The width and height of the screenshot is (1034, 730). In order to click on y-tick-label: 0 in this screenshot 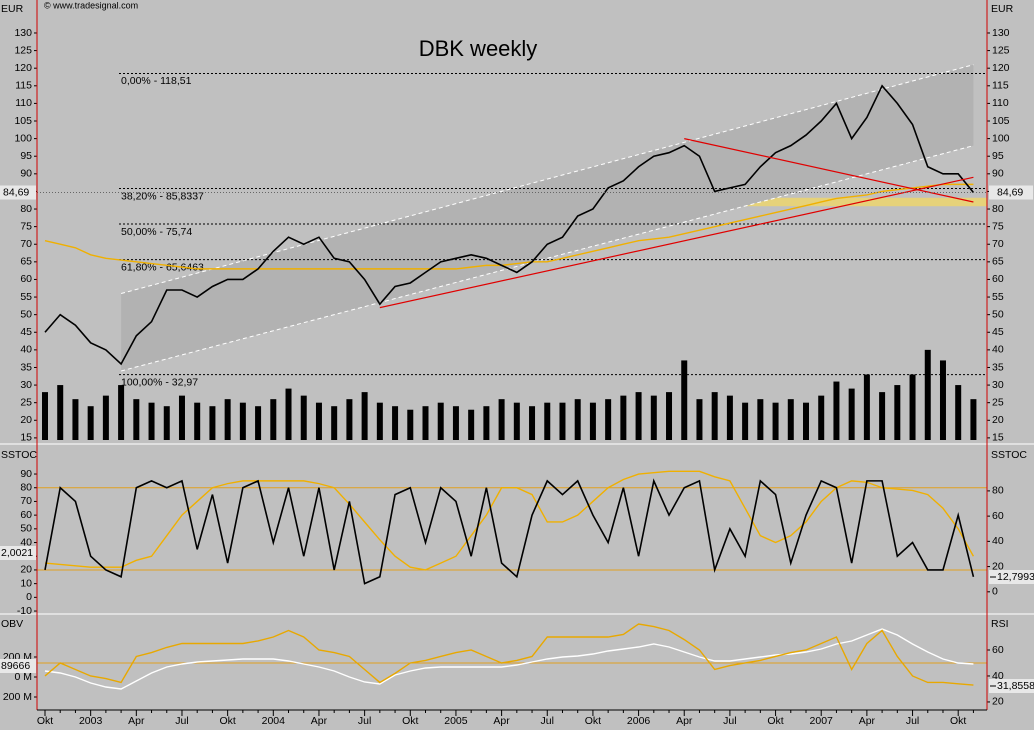, I will do `click(29, 597)`.